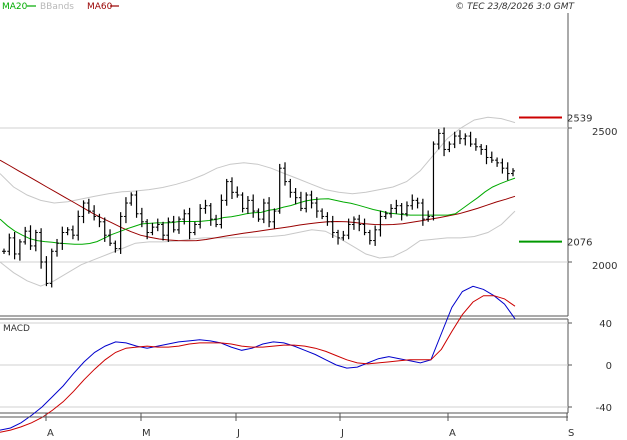  I want to click on price-tick-label: 2500, so click(604, 132).